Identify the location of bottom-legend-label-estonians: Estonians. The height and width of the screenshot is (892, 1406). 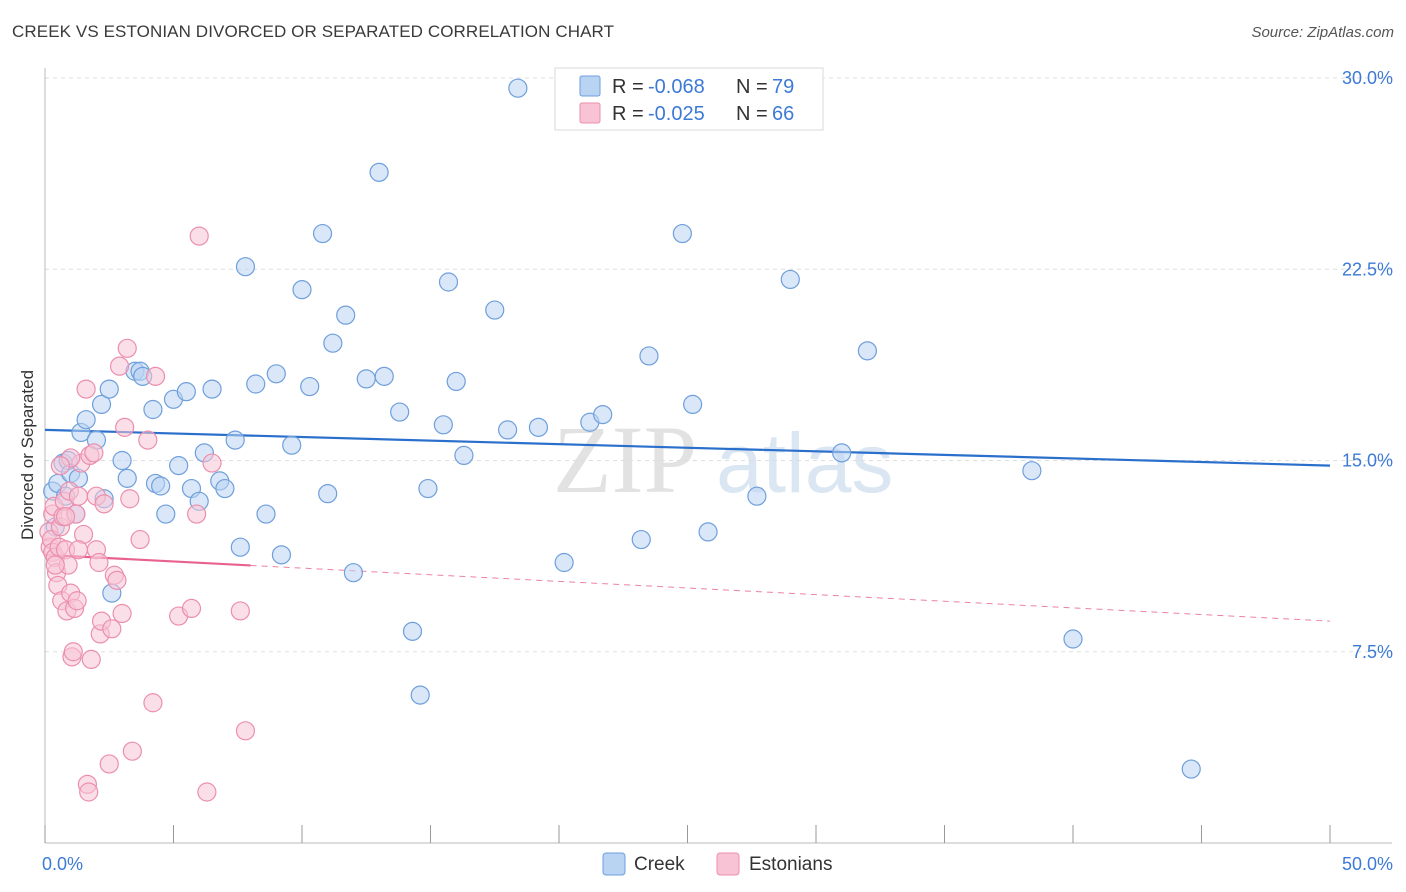
(790, 864).